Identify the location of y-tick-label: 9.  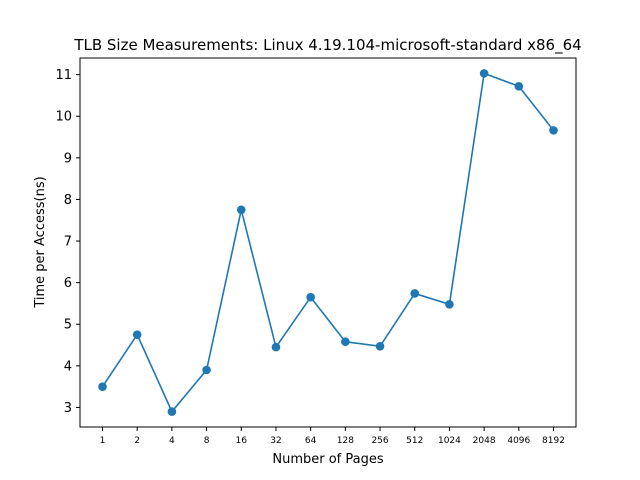
(68, 158).